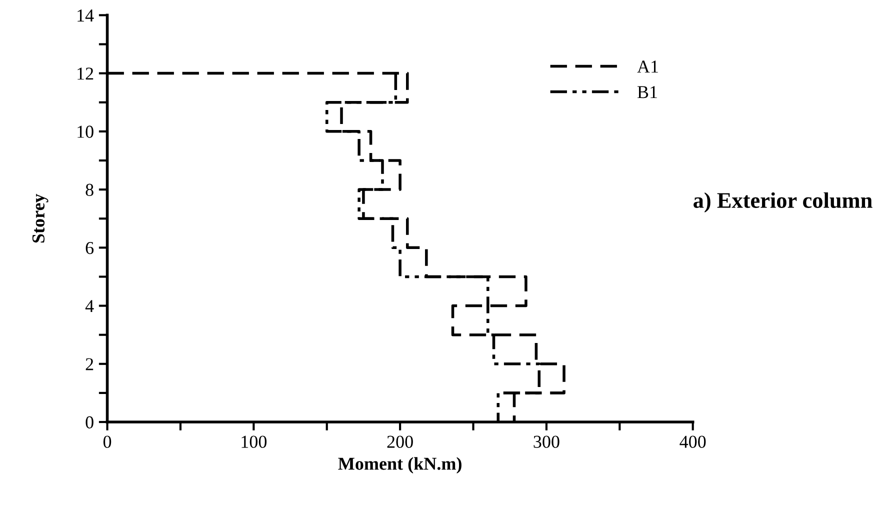  What do you see at coordinates (40, 218) in the screenshot?
I see `y-axis-title: Storey` at bounding box center [40, 218].